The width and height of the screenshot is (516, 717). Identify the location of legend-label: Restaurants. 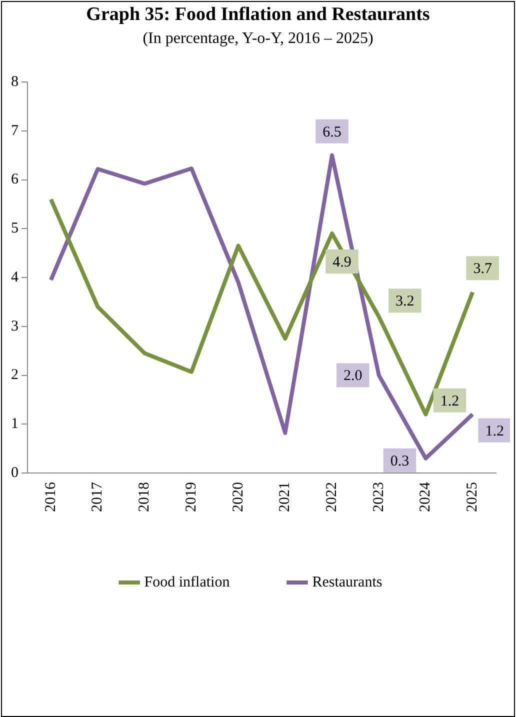
(347, 582).